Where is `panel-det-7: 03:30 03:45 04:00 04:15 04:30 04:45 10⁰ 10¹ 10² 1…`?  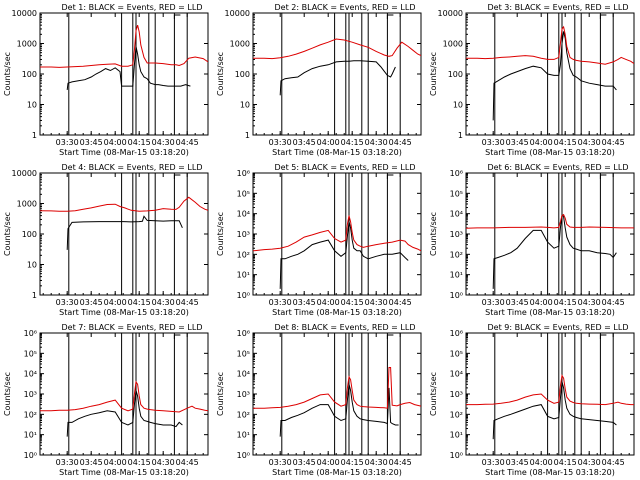
panel-det-7: 03:30 03:45 04:00 04:15 04:30 04:45 10⁰ 10¹ 10² 1… is located at coordinates (106, 400).